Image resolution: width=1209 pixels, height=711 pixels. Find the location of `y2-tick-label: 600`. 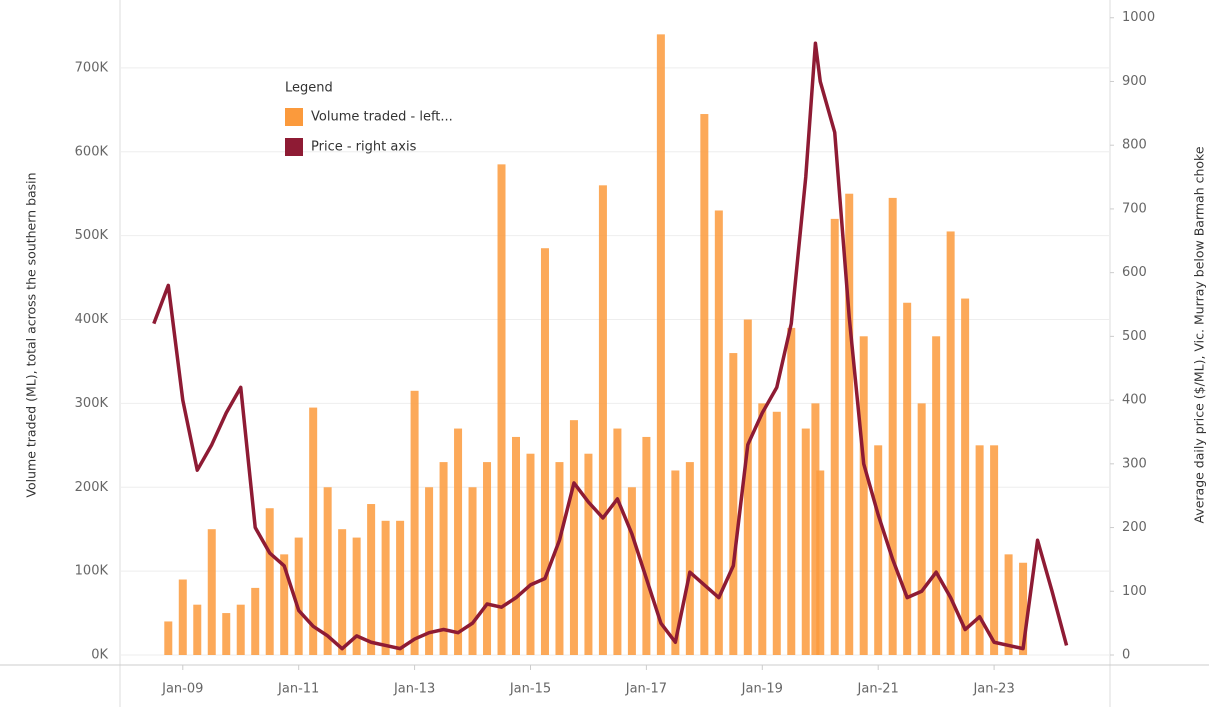

y2-tick-label: 600 is located at coordinates (1134, 272).